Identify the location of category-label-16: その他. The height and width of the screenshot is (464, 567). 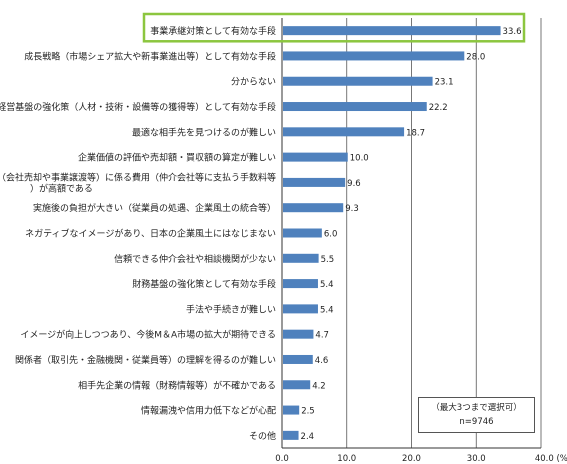
(262, 436).